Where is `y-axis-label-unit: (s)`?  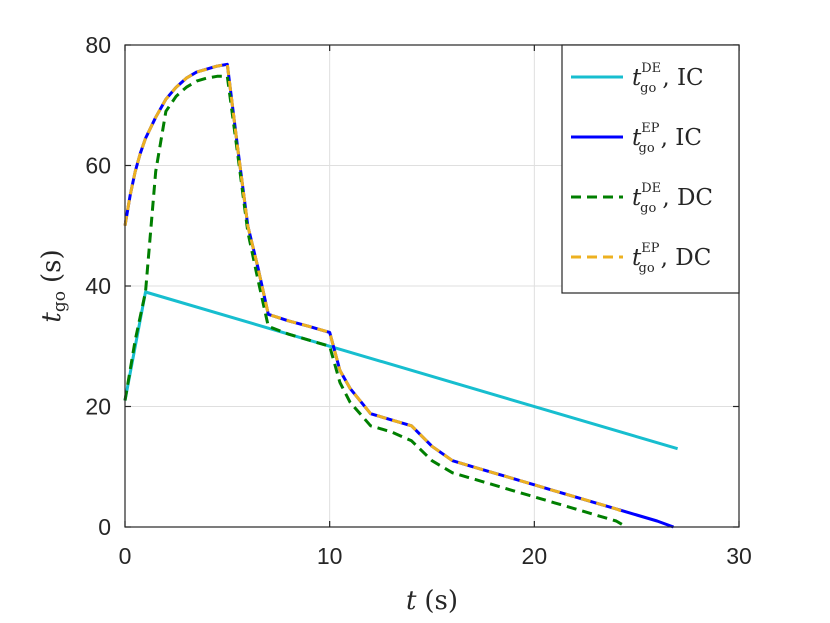 y-axis-label-unit: (s) is located at coordinates (52, 266).